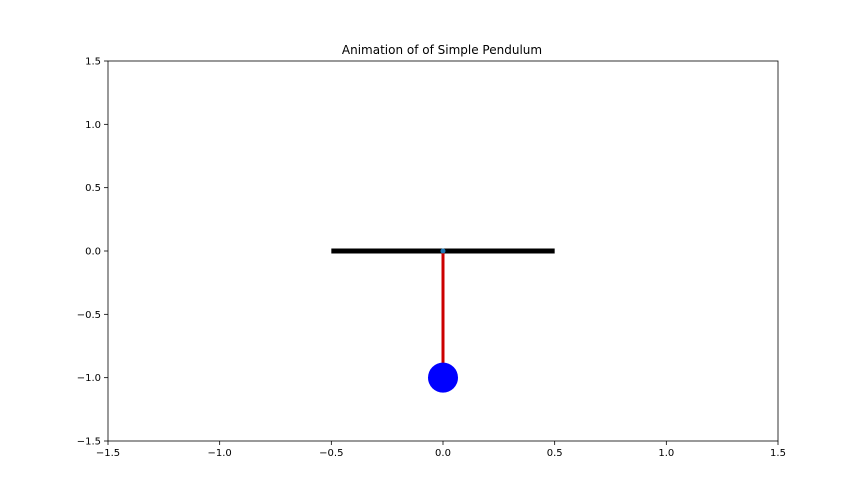 Image resolution: width=864 pixels, height=504 pixels. I want to click on x-tick-label: −0.5, so click(331, 453).